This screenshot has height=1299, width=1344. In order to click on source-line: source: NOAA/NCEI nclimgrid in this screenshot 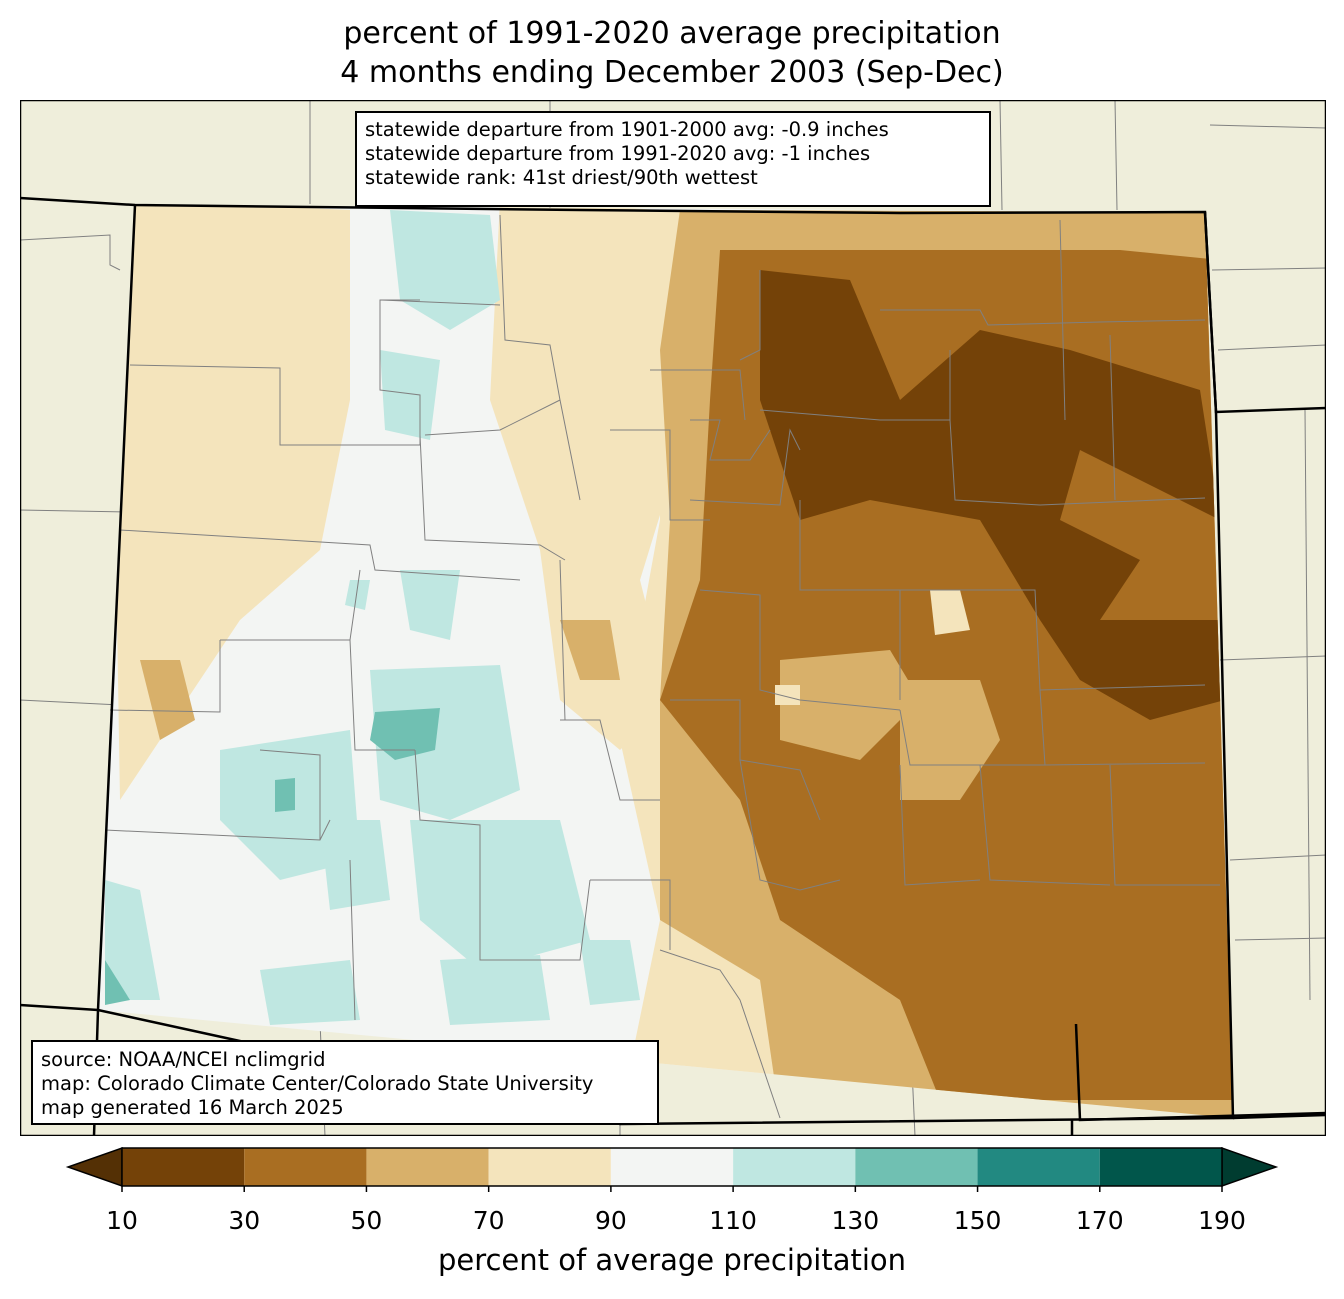, I will do `click(183, 1059)`.